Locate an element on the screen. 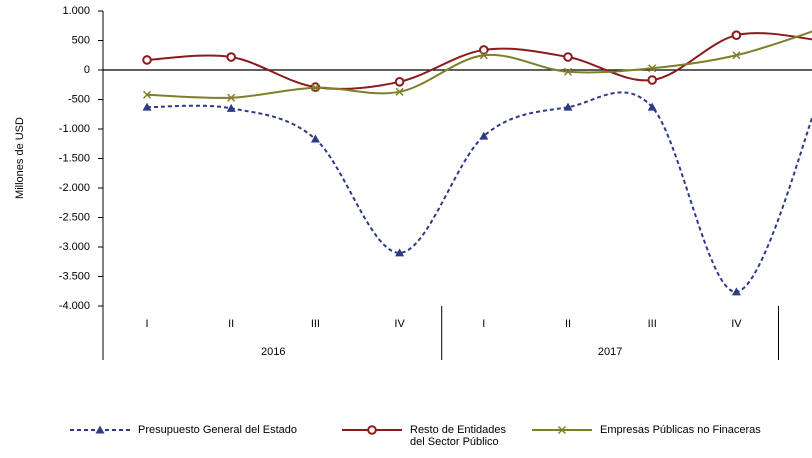 The width and height of the screenshot is (812, 458). y-axis-label: Millones de USD is located at coordinates (20, 158).